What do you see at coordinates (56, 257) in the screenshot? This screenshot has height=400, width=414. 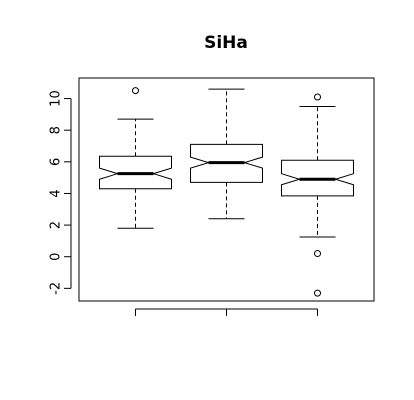 I see `y-tick-label: 0` at bounding box center [56, 257].